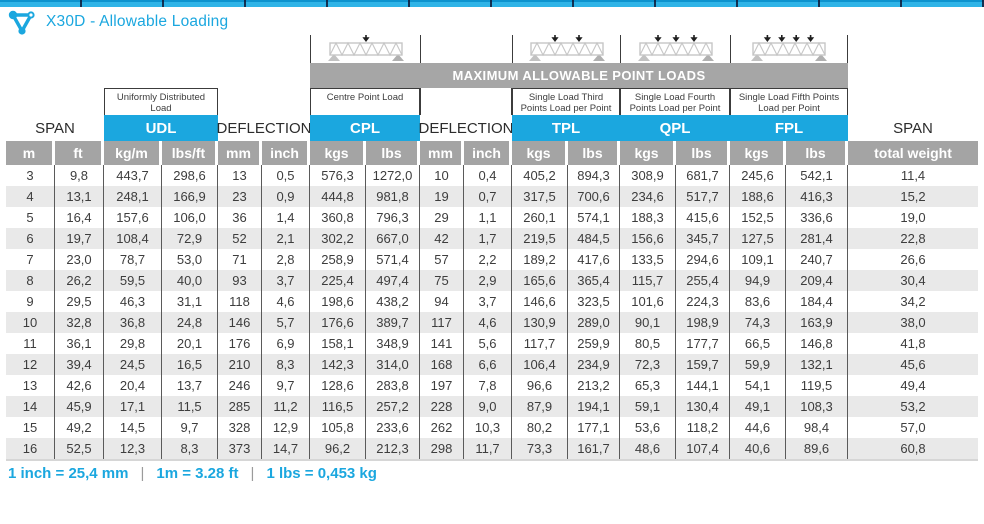 The width and height of the screenshot is (984, 524). I want to click on table-cell: 107,4, so click(703, 448).